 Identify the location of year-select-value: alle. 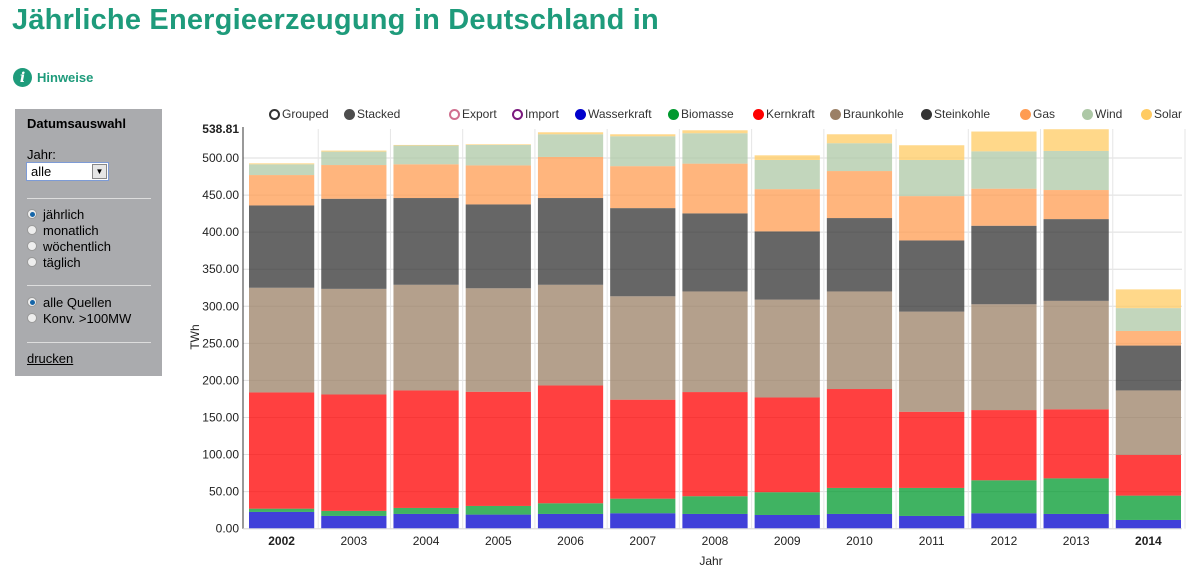
(41, 171).